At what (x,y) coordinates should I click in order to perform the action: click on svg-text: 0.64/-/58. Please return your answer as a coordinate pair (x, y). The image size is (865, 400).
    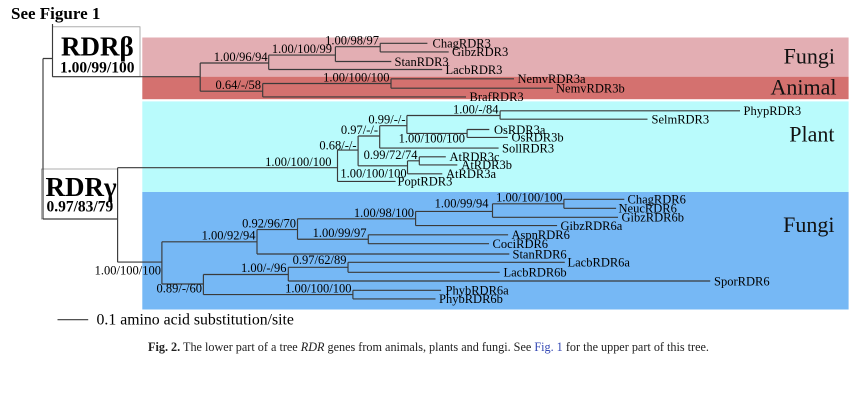
    Looking at the image, I should click on (238, 85).